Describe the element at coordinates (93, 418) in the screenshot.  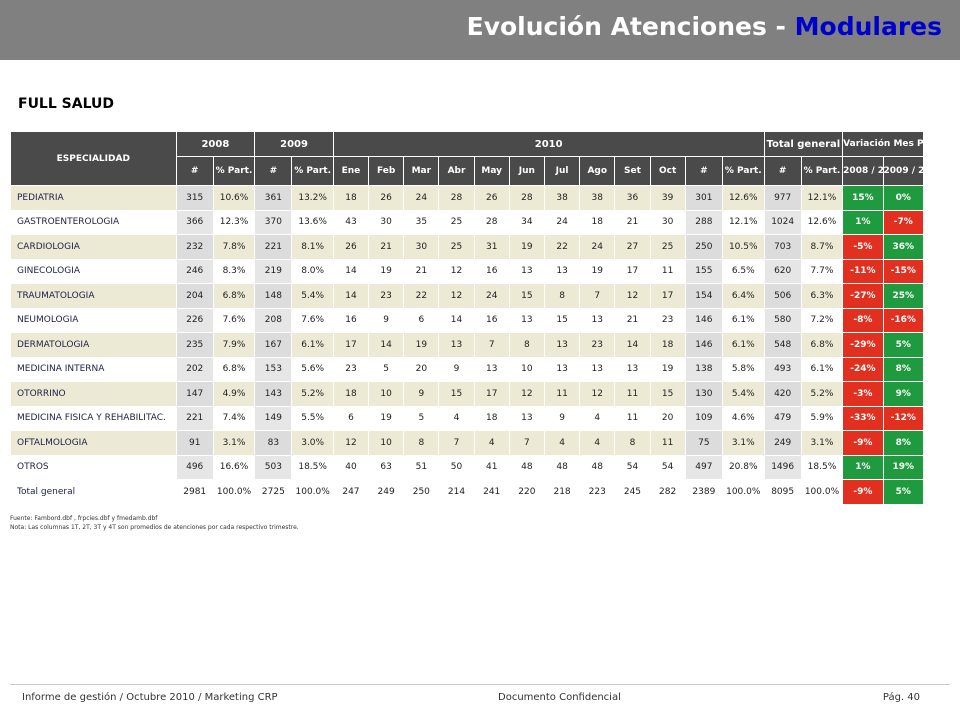
I see `especialidad-cell: MEDICINA FISICA Y REHABILITAC.` at that location.